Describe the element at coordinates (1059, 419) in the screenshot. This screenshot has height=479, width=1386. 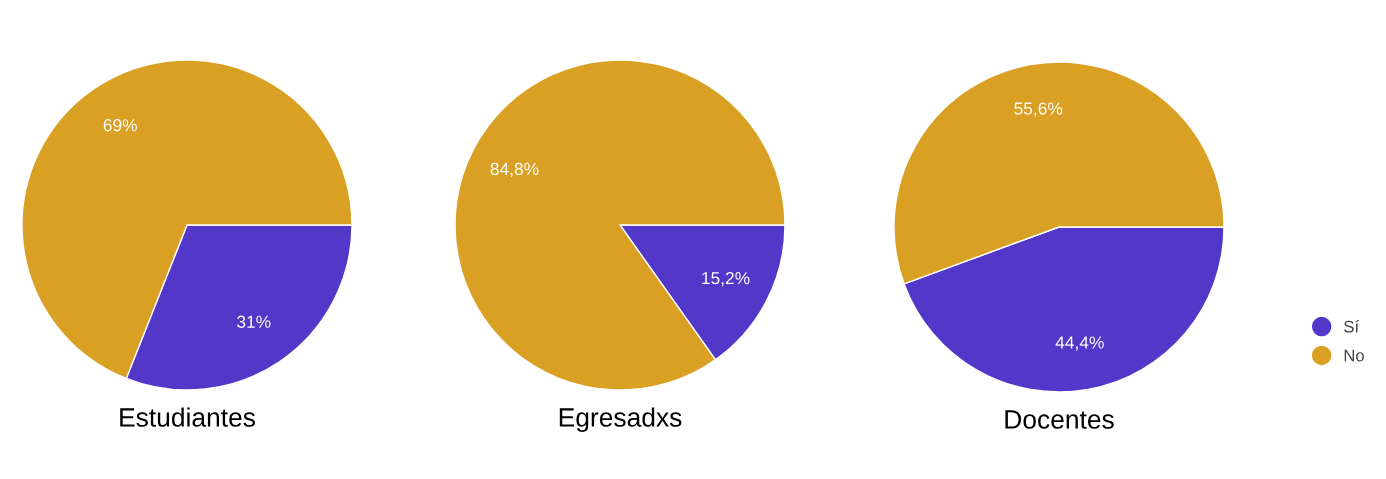
I see `text: Docentes` at that location.